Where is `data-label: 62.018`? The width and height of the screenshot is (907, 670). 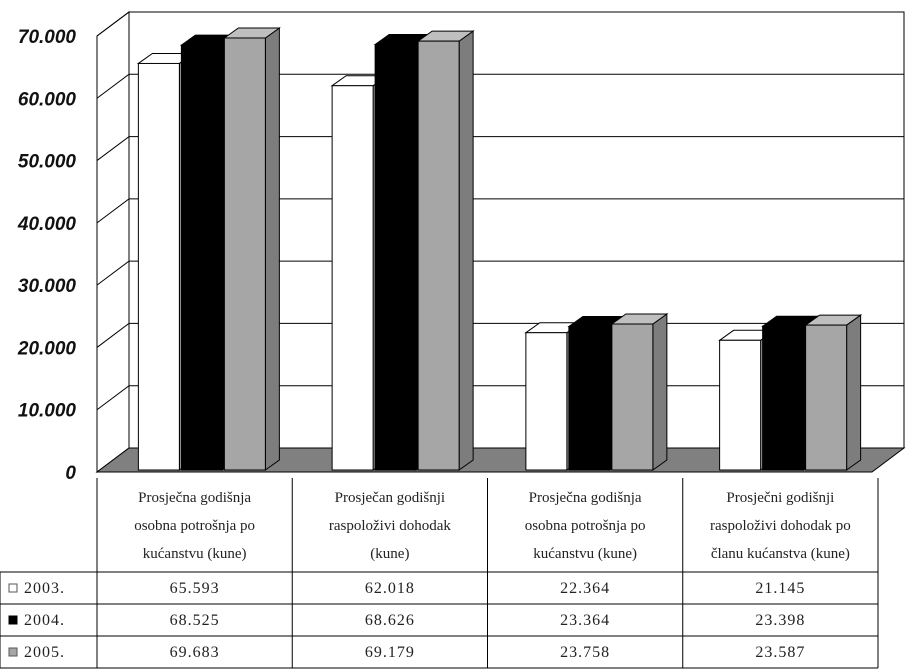 data-label: 62.018 is located at coordinates (390, 588).